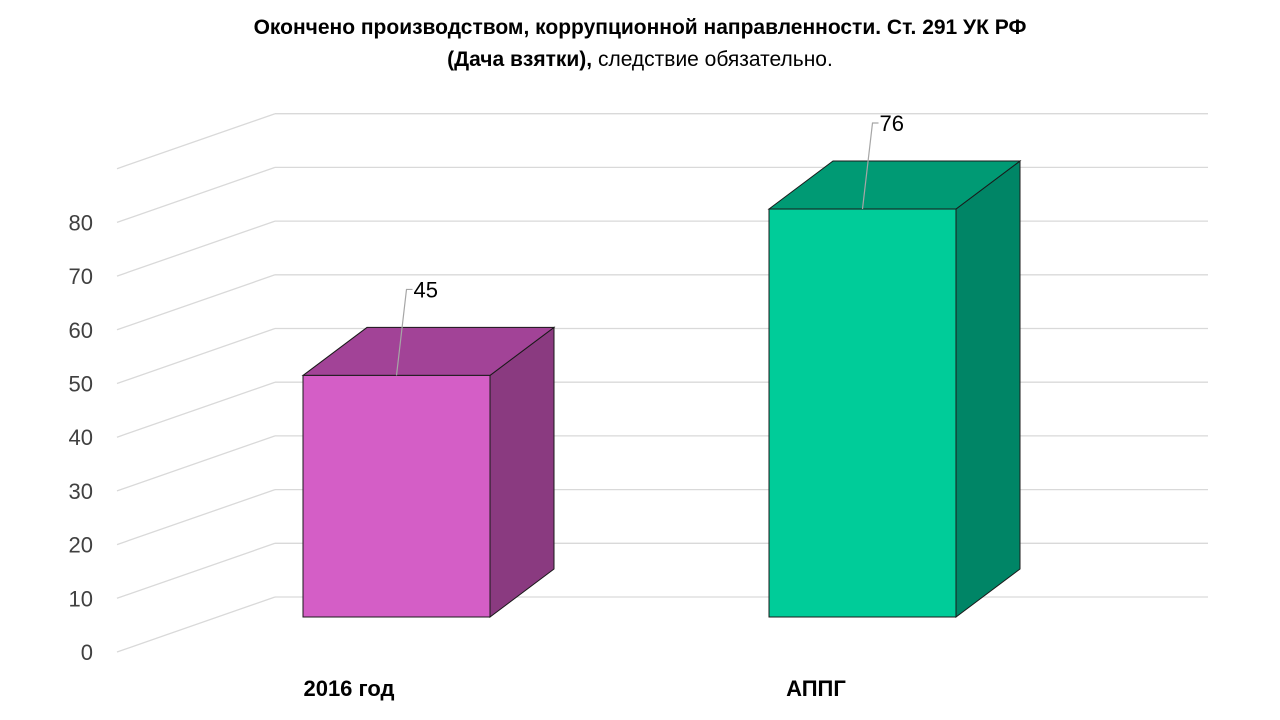  I want to click on y-tick-label: 80, so click(81, 222).